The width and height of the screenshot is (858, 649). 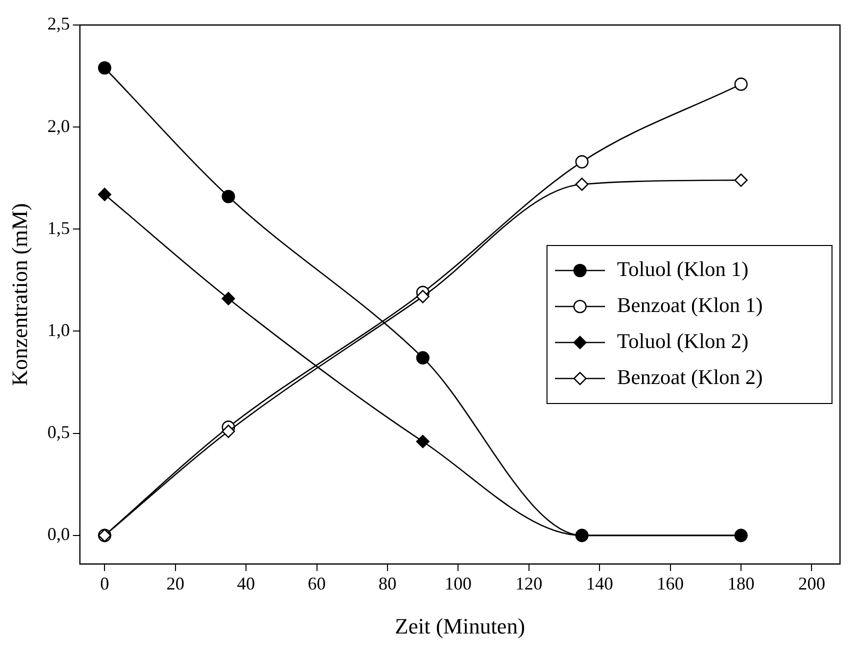 I want to click on legend-label: Benzoat (Klon 2), so click(x=690, y=377).